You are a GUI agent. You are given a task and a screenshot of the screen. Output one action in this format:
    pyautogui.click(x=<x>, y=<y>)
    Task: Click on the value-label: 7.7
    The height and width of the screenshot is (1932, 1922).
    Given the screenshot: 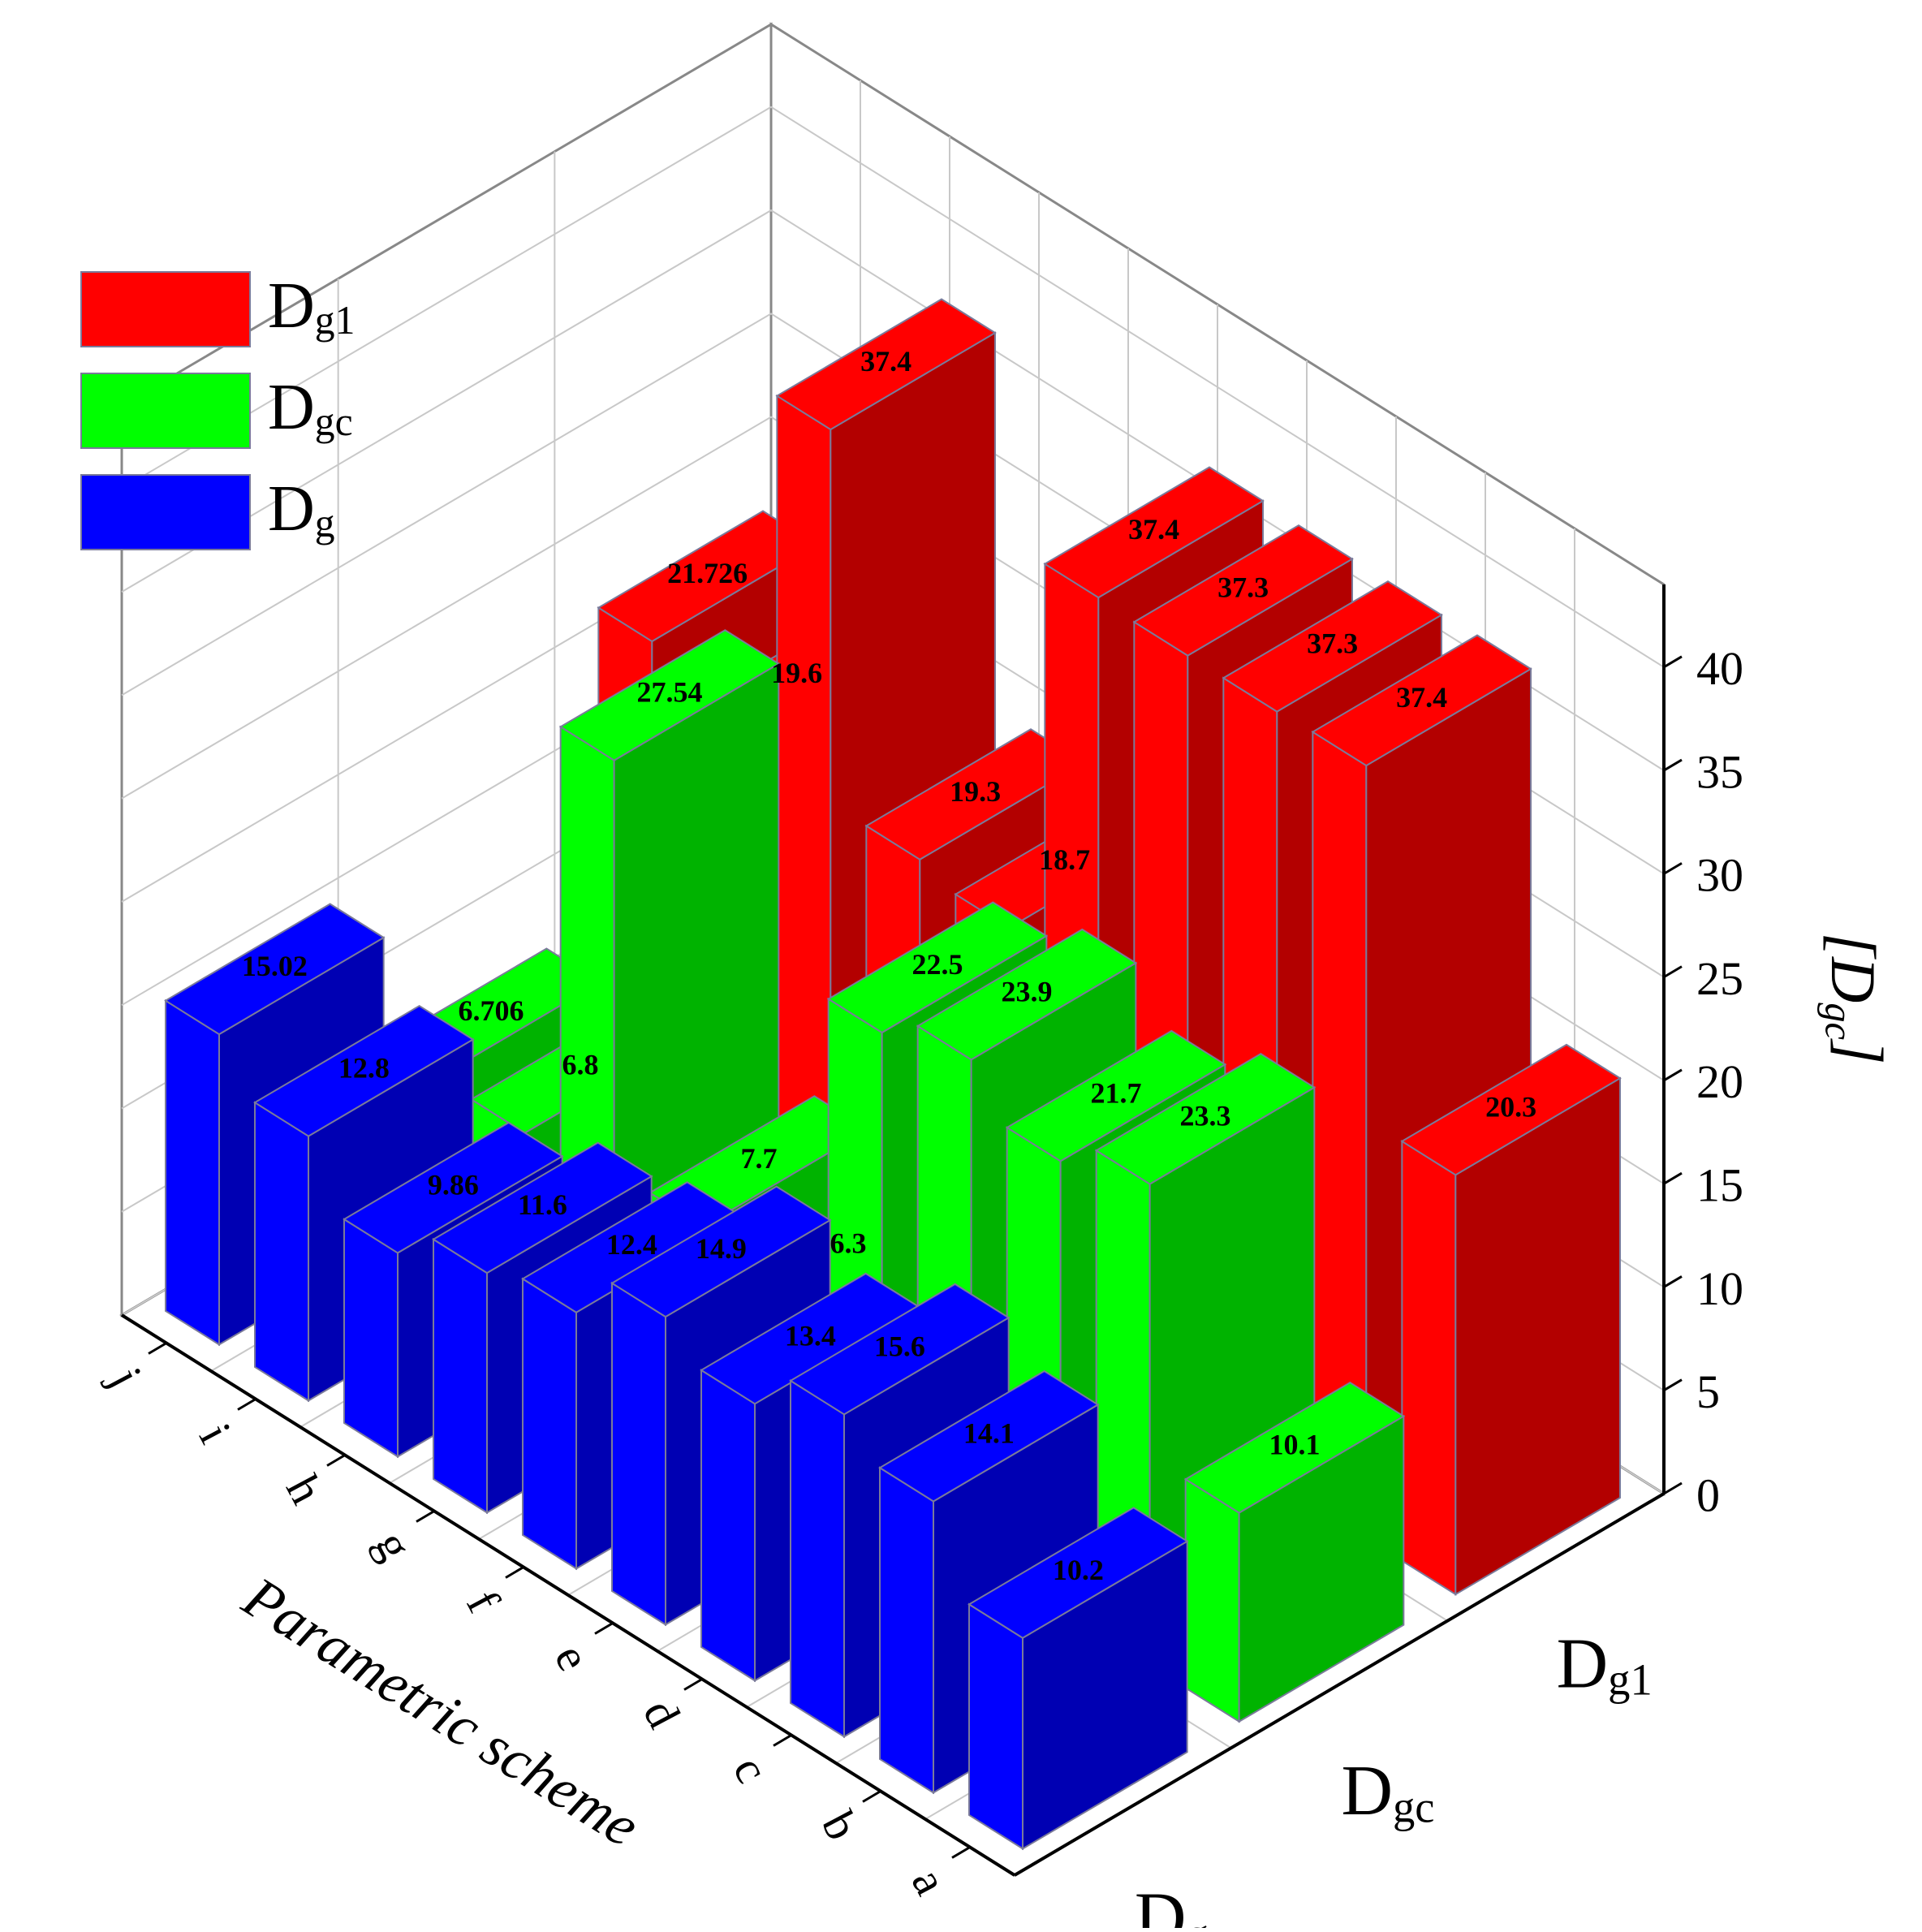 What is the action you would take?
    pyautogui.click(x=759, y=1158)
    